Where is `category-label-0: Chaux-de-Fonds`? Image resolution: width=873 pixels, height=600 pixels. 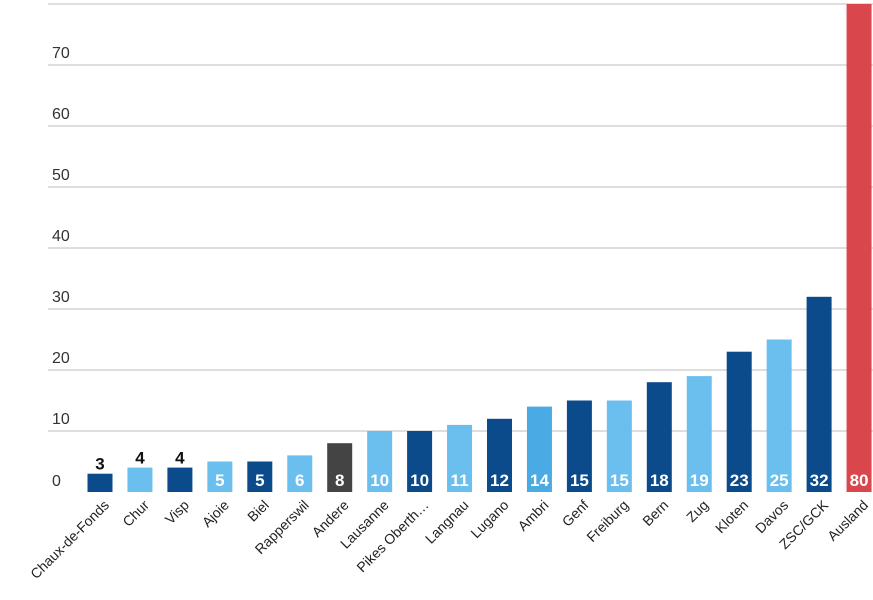 category-label-0: Chaux-de-Fonds is located at coordinates (69, 539).